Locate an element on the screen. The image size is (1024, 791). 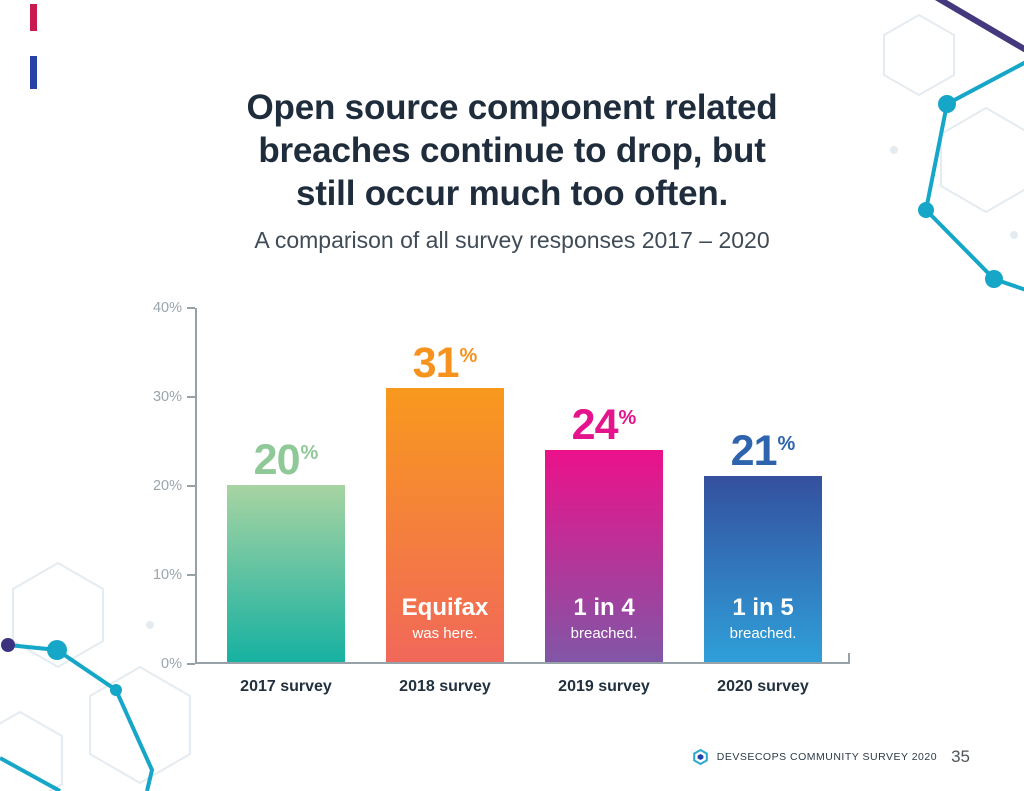
bar-value-label: 24% is located at coordinates (604, 424).